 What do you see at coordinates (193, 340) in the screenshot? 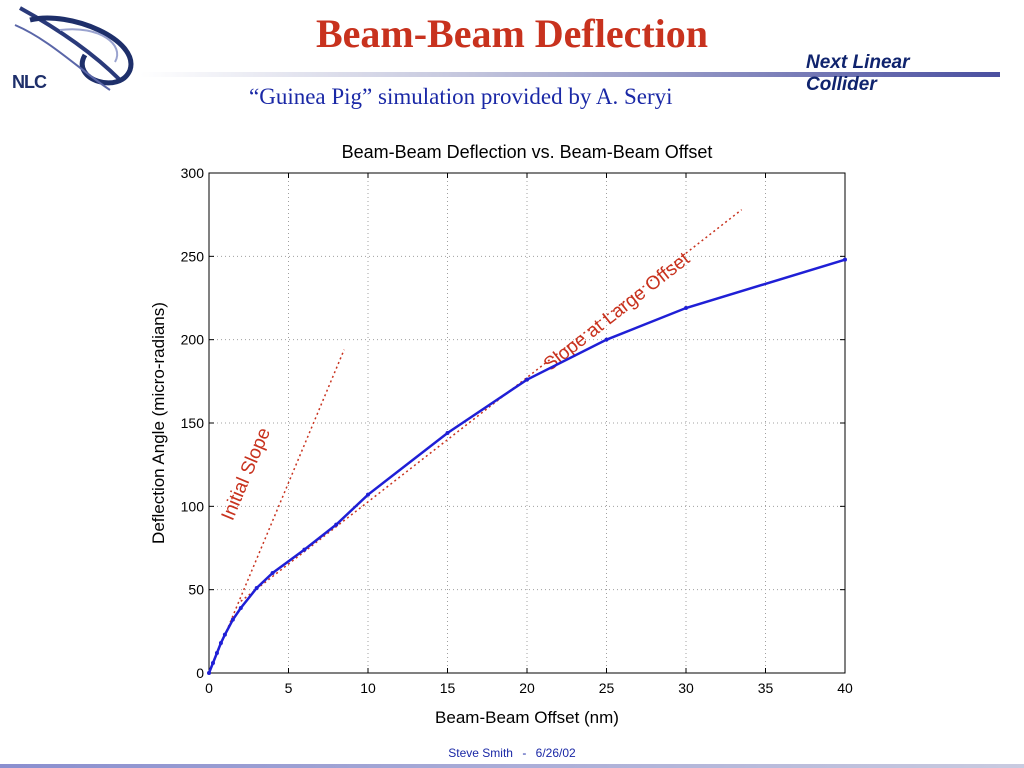
I see `y-tick-label: 200` at bounding box center [193, 340].